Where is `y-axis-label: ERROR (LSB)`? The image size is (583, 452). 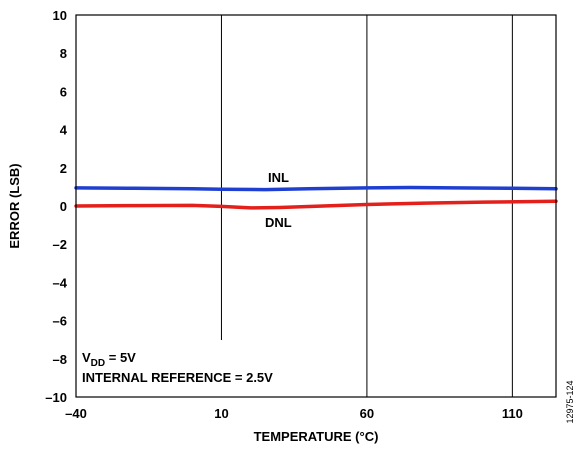 y-axis-label: ERROR (LSB) is located at coordinates (14, 205).